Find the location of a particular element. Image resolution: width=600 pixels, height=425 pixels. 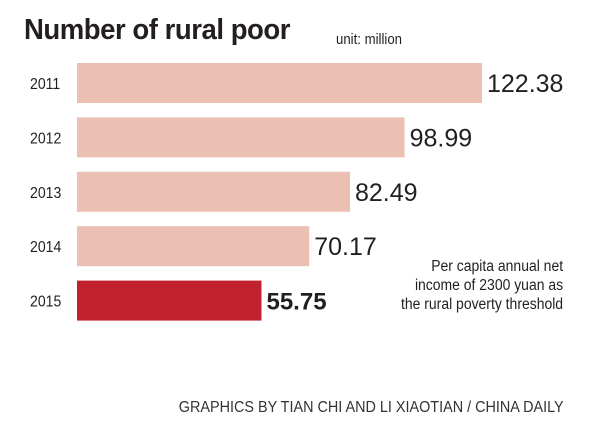

chart-title: Number of rural poor is located at coordinates (157, 30).